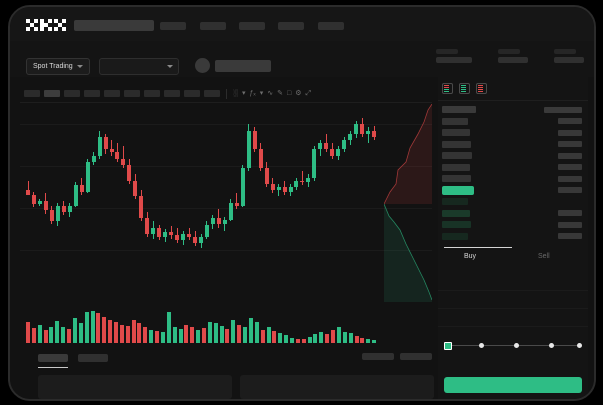 This screenshot has height=405, width=603. What do you see at coordinates (464, 88) in the screenshot?
I see `orderbook-view-bids-icon` at bounding box center [464, 88].